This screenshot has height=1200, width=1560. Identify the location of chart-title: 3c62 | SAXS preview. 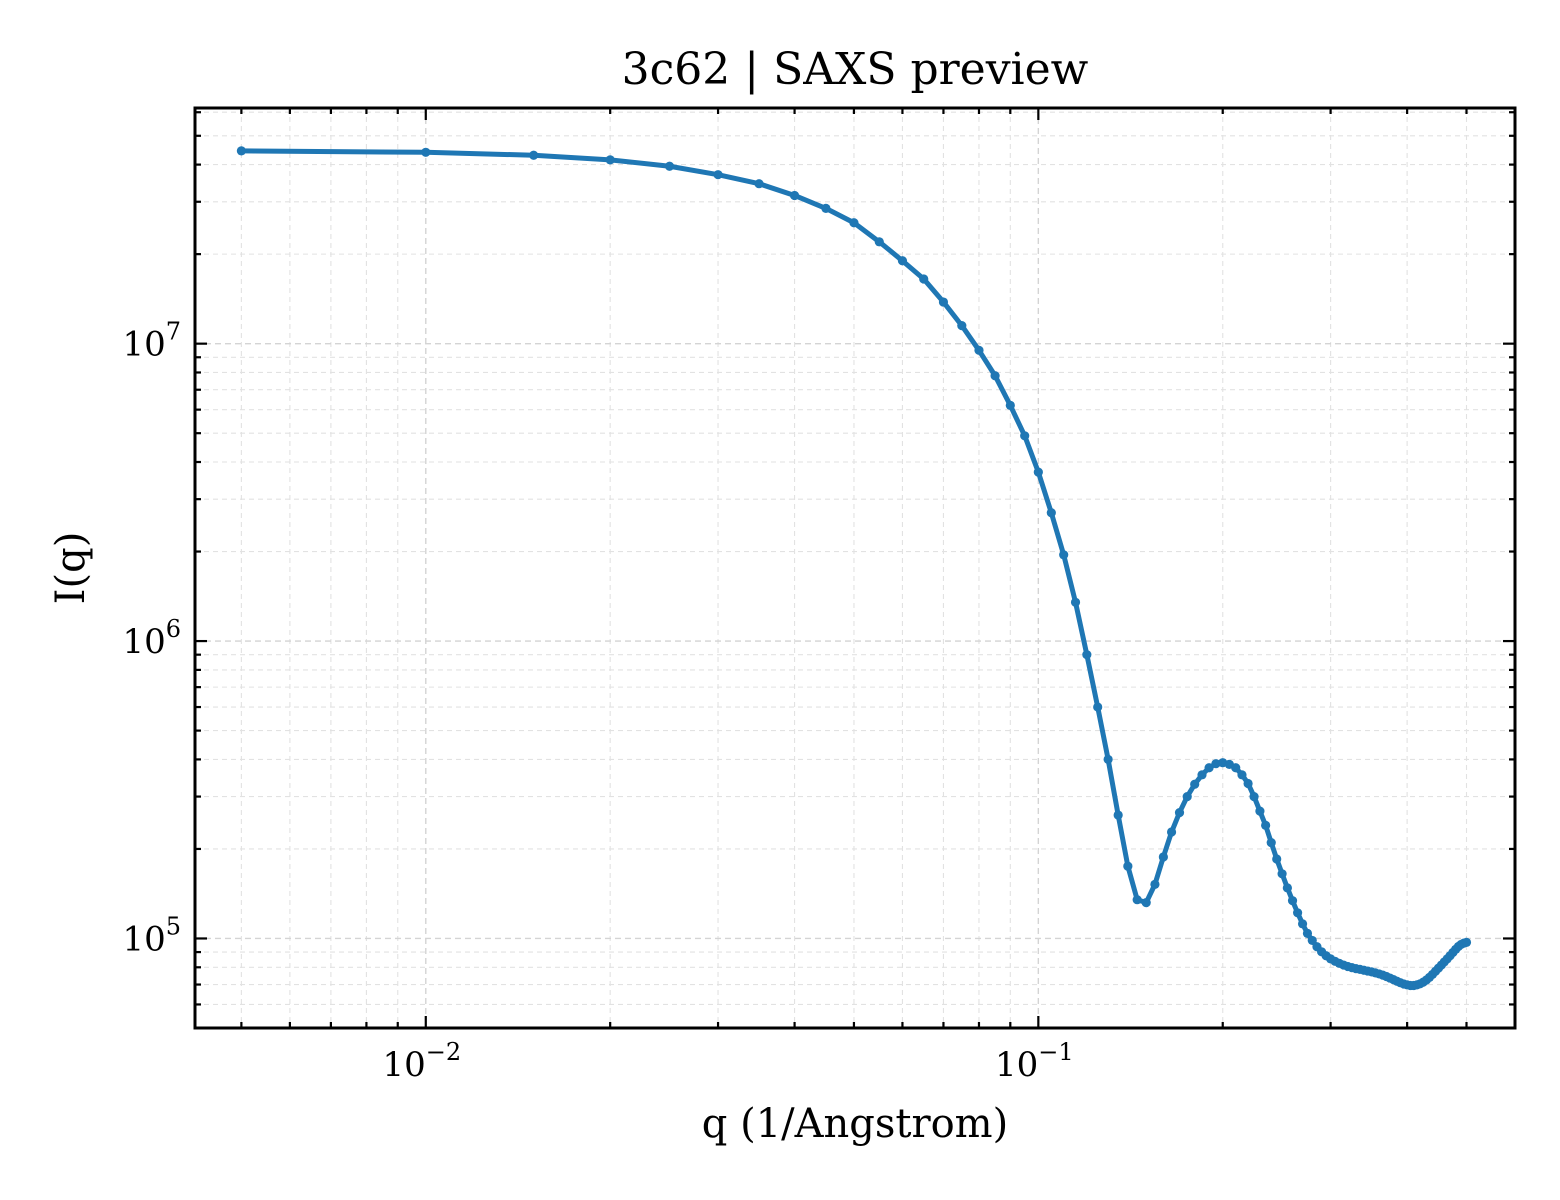
(855, 69).